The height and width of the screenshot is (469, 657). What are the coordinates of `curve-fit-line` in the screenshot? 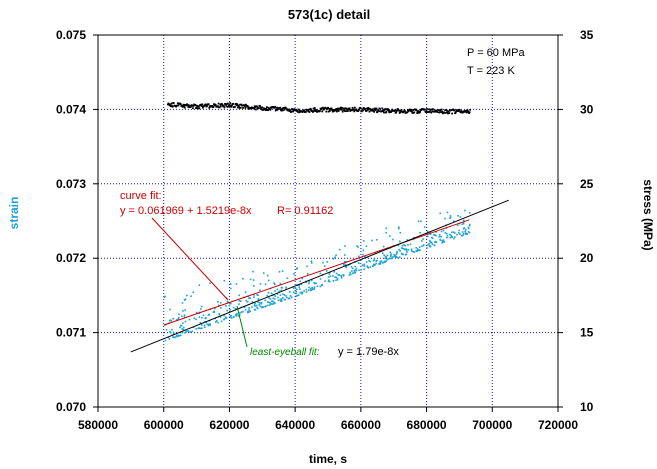 It's located at (316, 272).